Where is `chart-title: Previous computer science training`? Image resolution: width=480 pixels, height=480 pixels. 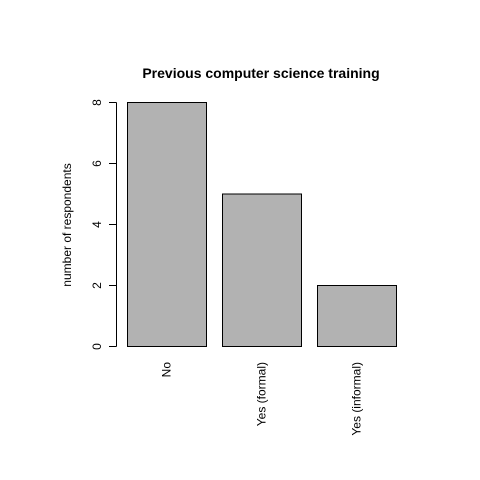
chart-title: Previous computer science training is located at coordinates (260, 73).